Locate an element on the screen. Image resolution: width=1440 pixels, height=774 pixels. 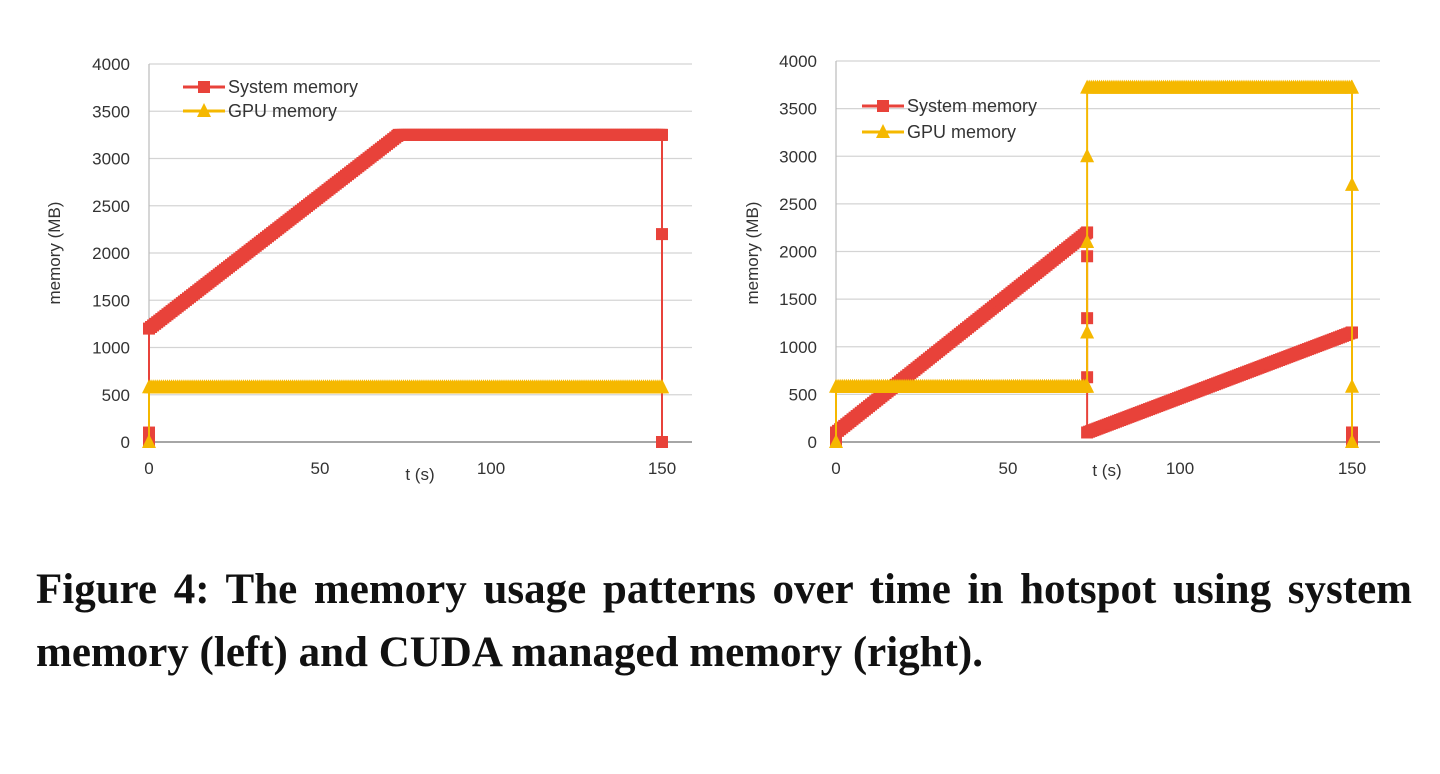
series-system-memory is located at coordinates (1094, 337).